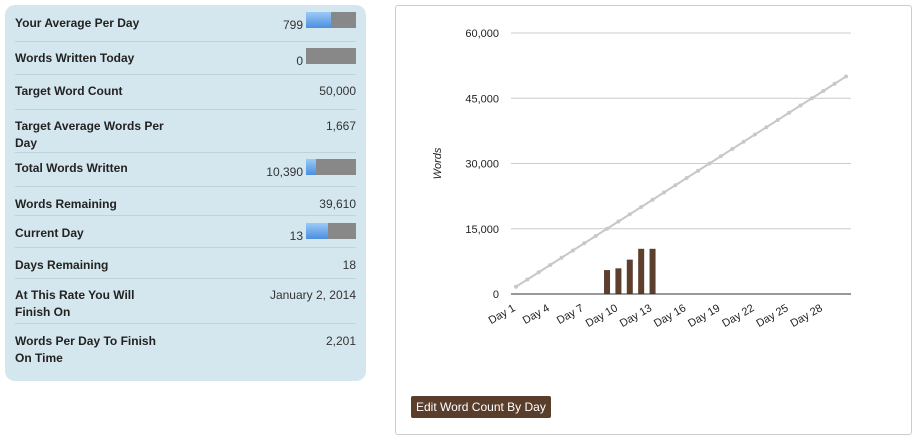 This screenshot has height=438, width=916. What do you see at coordinates (340, 341) in the screenshot?
I see `stat-value: 2,201` at bounding box center [340, 341].